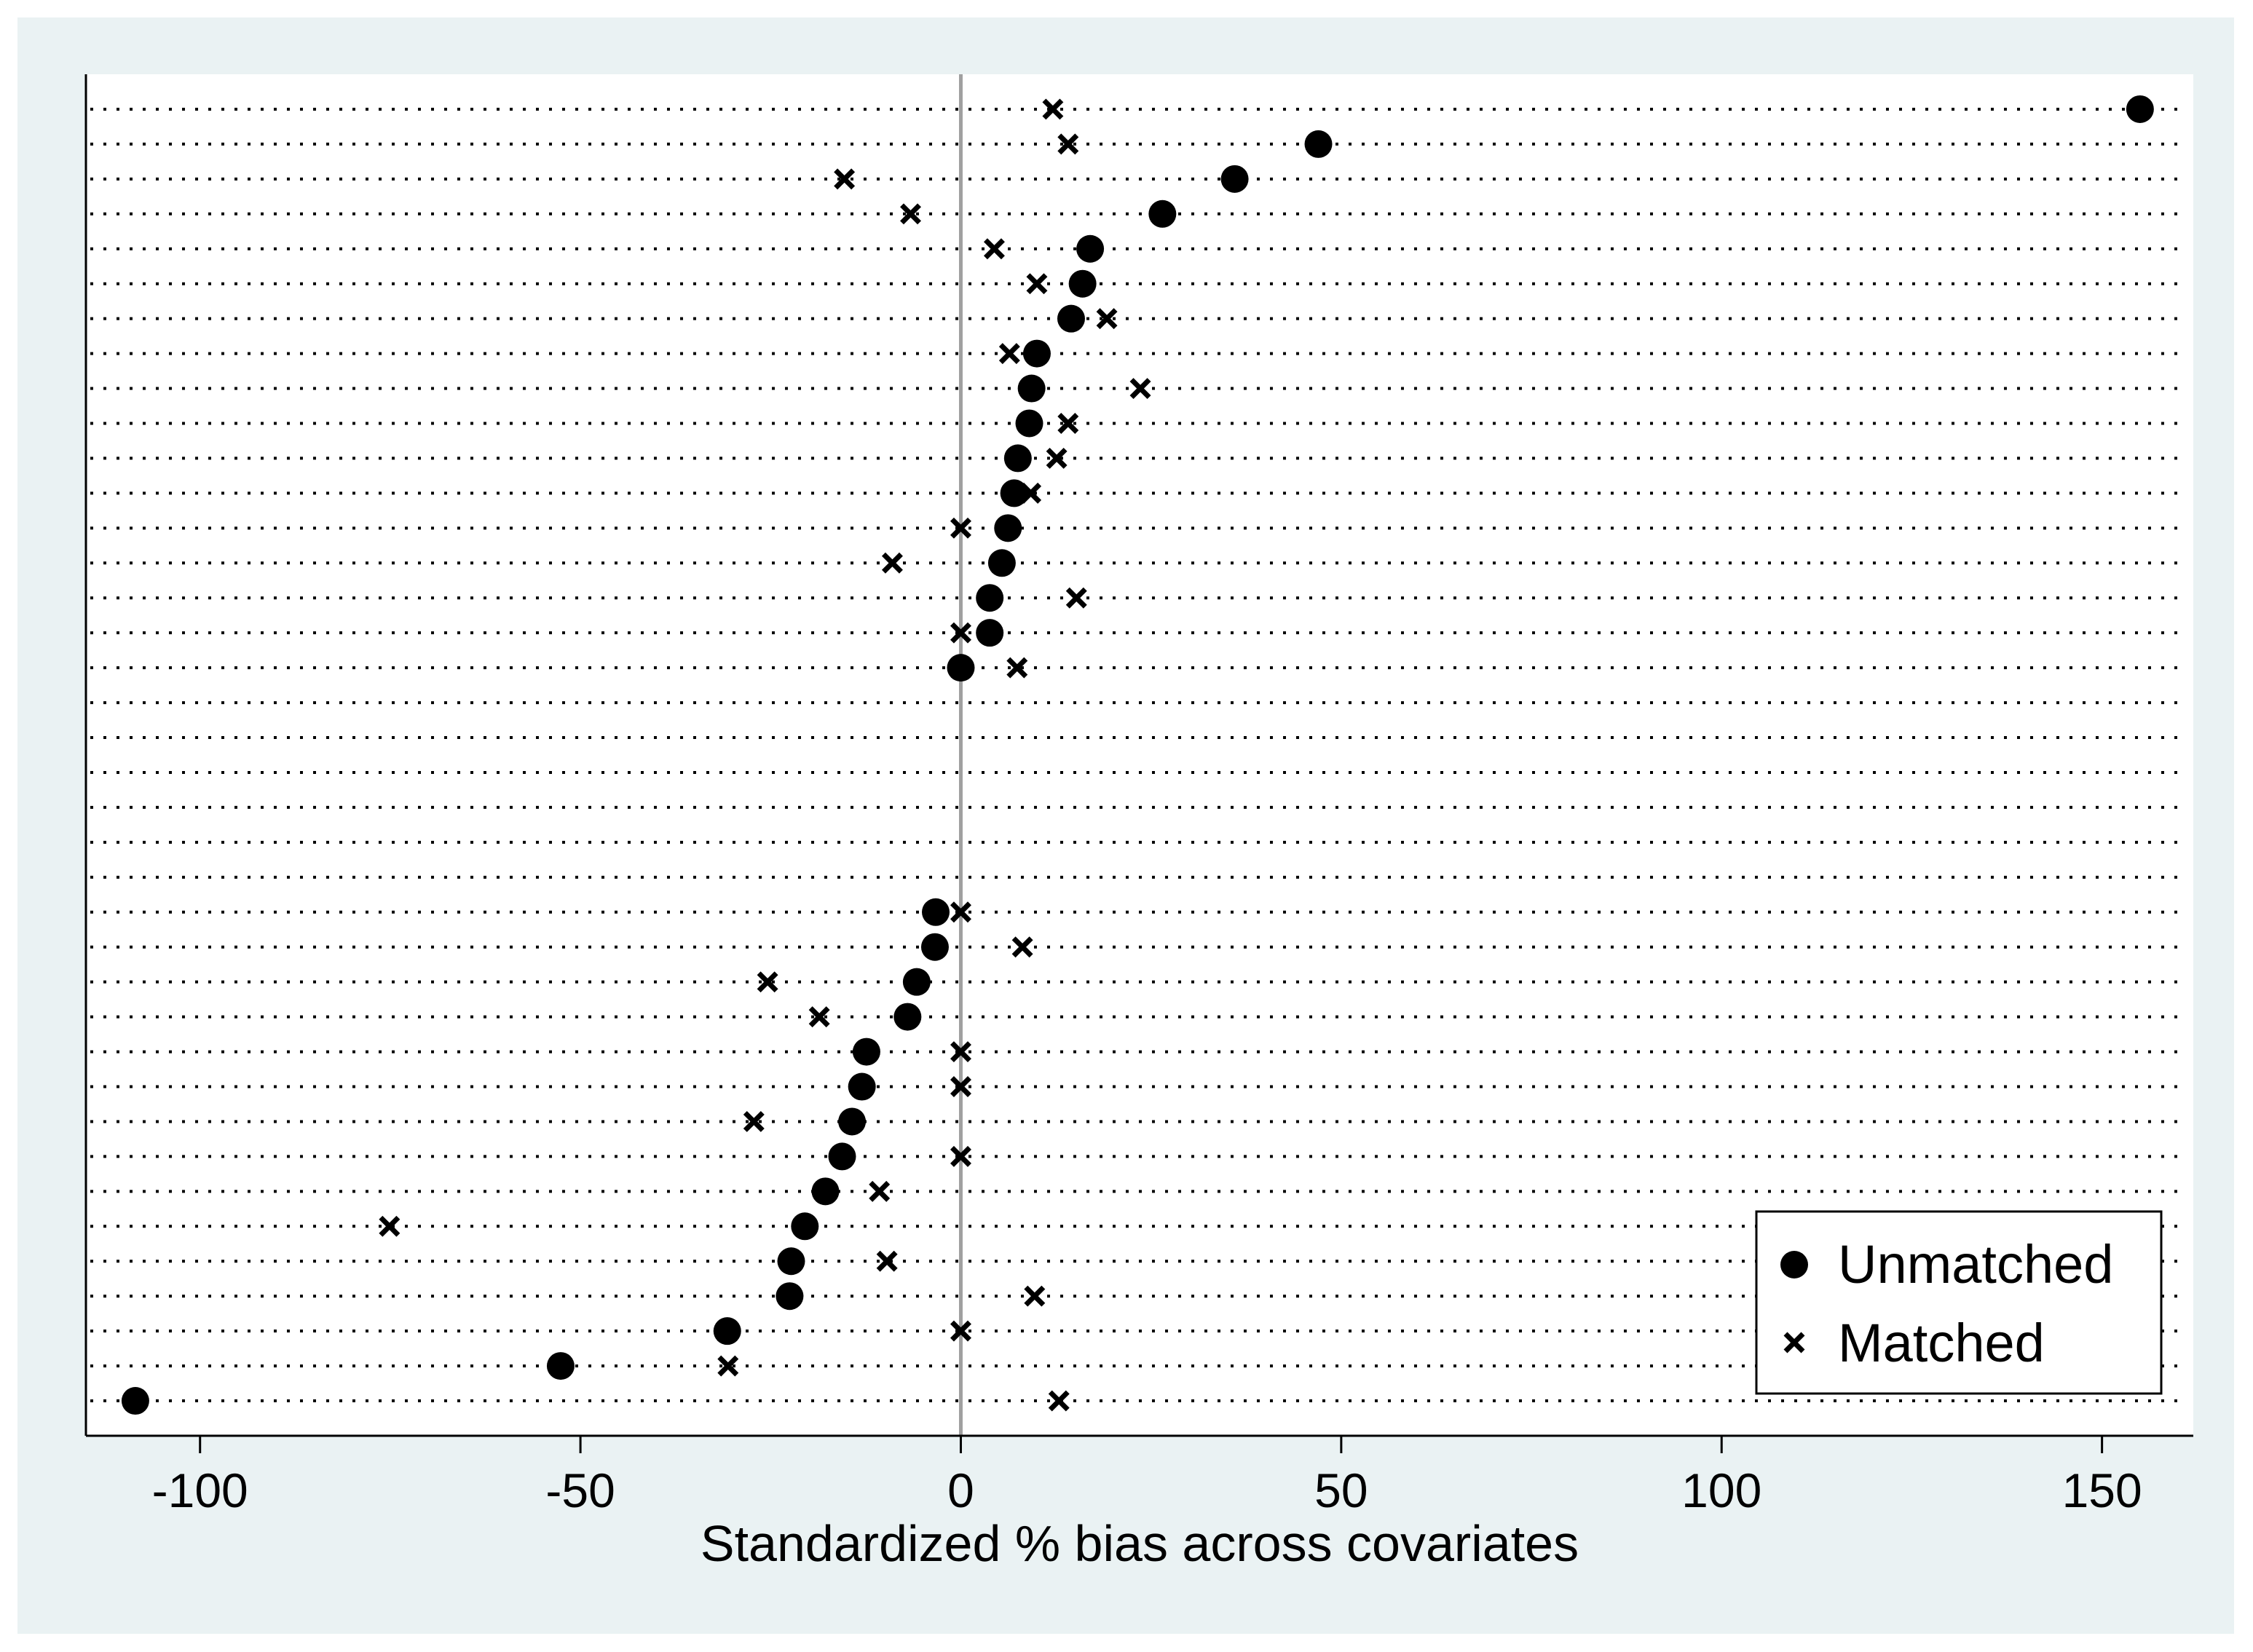 This screenshot has width=2253, height=1652. Describe the element at coordinates (1794, 1342) in the screenshot. I see `legend-matched-marker` at that location.